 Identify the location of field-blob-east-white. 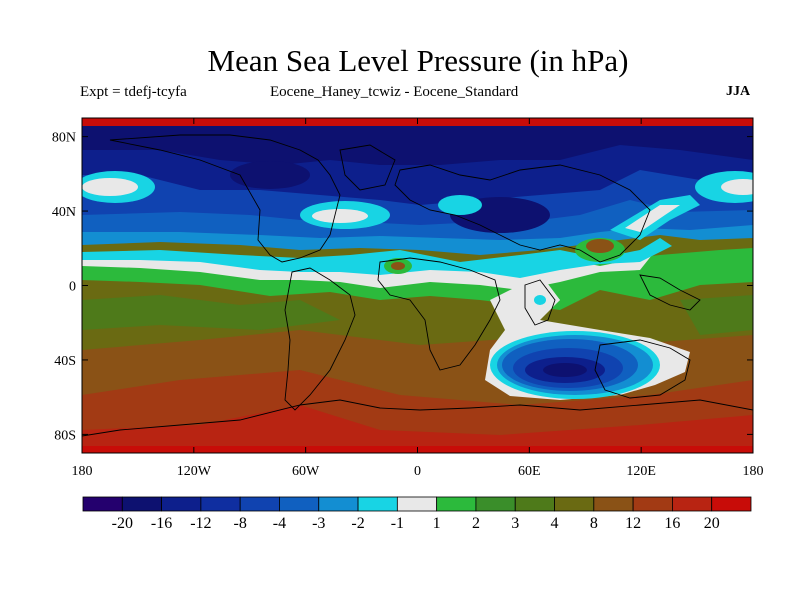
(737, 187).